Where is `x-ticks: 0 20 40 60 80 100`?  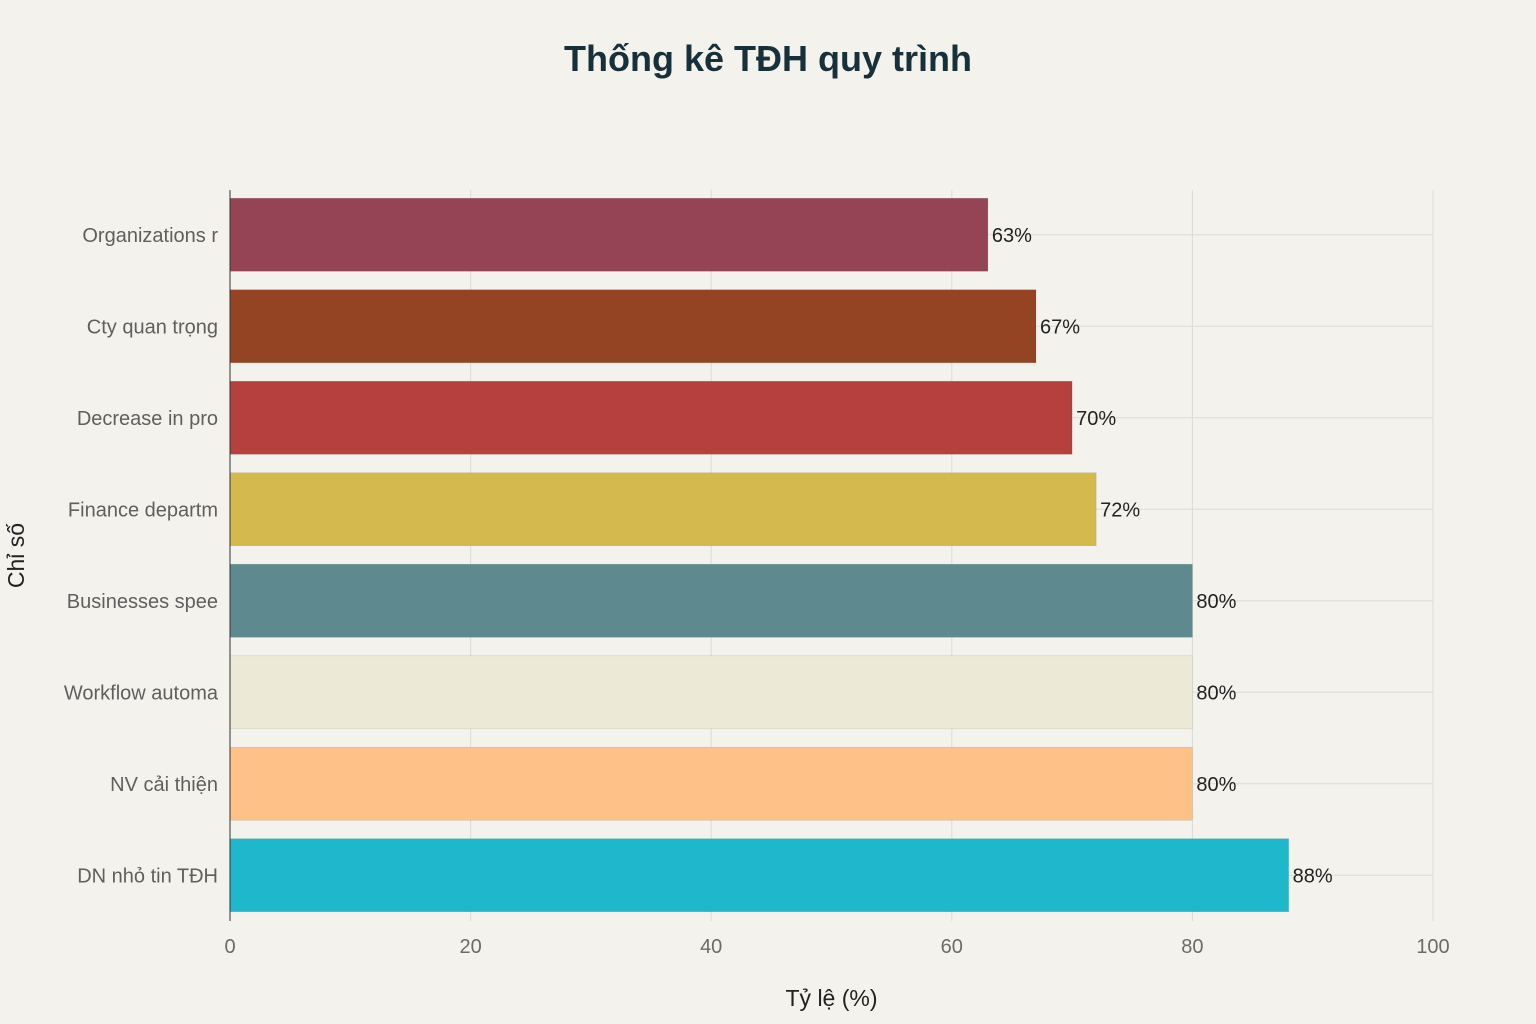
x-ticks: 0 20 40 60 80 100 is located at coordinates (836, 947).